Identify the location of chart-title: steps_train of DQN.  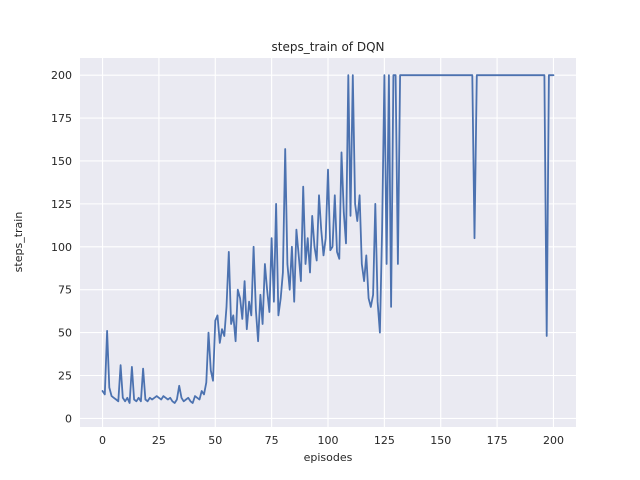
(328, 47).